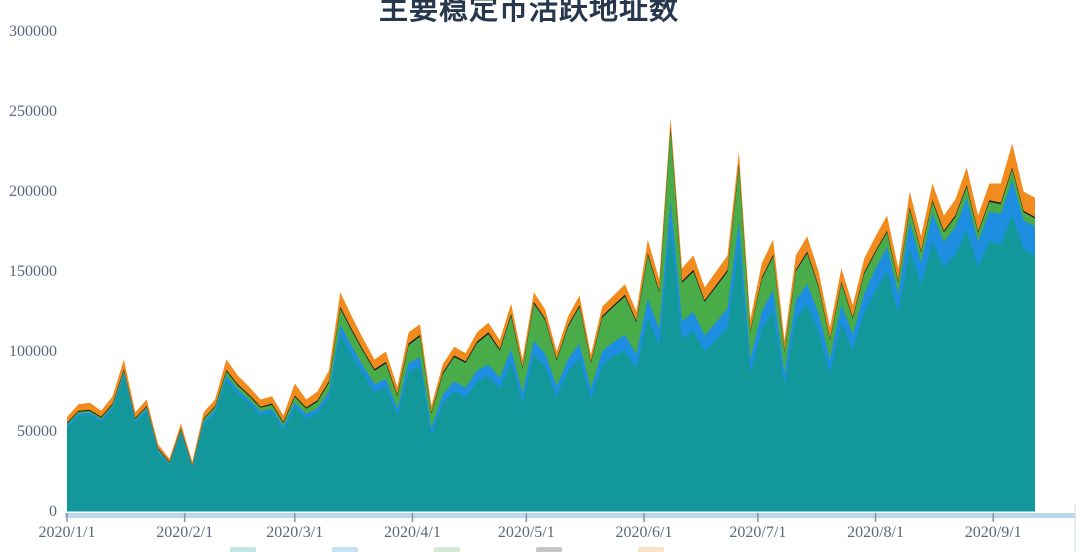 This screenshot has height=552, width=1080. What do you see at coordinates (33, 351) in the screenshot?
I see `y-tick-label: 100000` at bounding box center [33, 351].